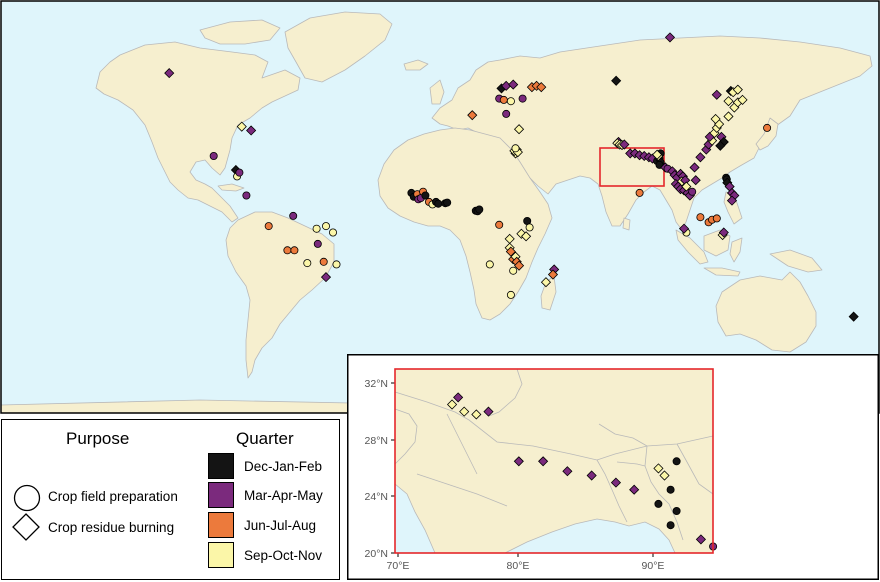  Describe the element at coordinates (692, 247) in the screenshot. I see `sumatra` at that location.